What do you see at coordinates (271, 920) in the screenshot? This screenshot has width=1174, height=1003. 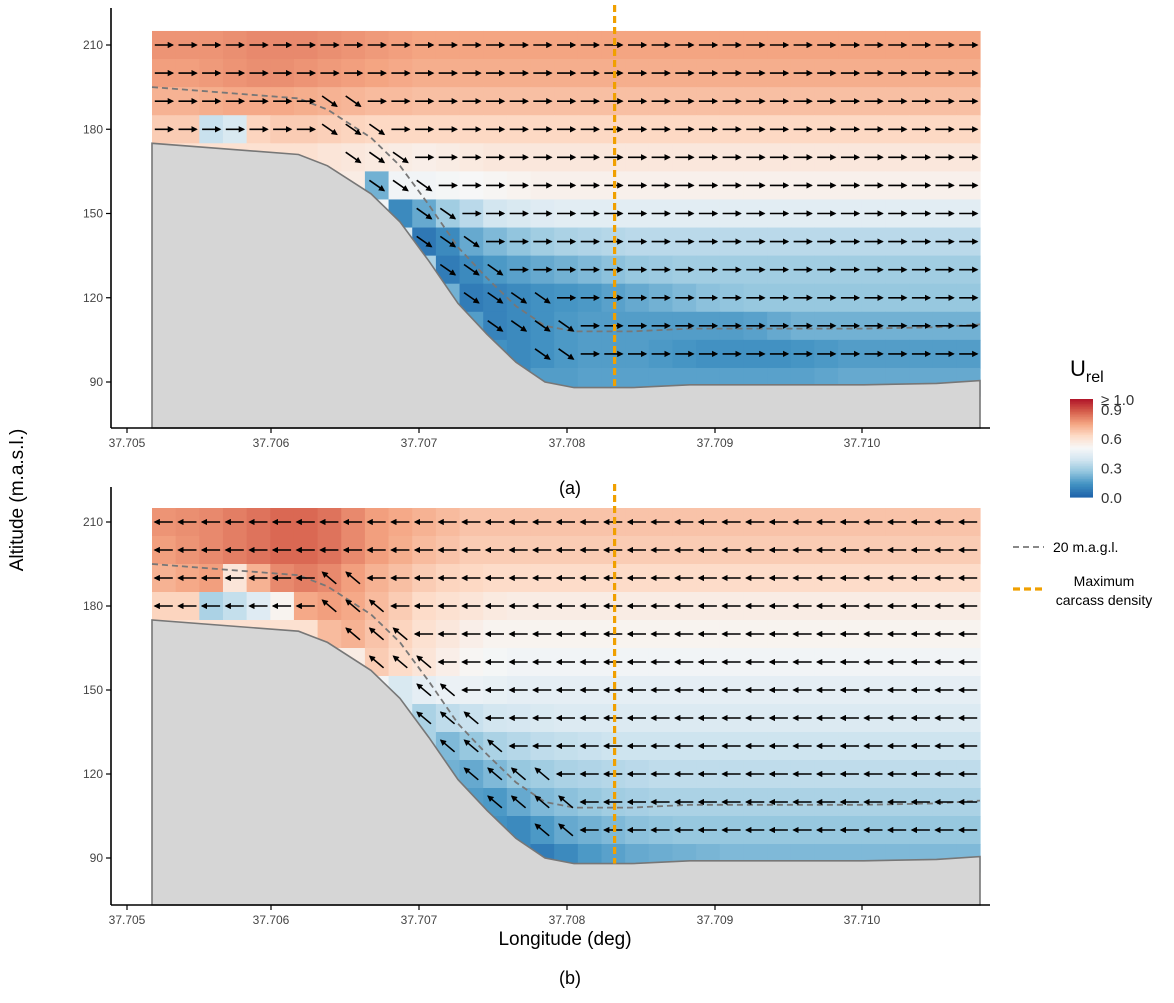 I see `x-tick-label: 37.706` at bounding box center [271, 920].